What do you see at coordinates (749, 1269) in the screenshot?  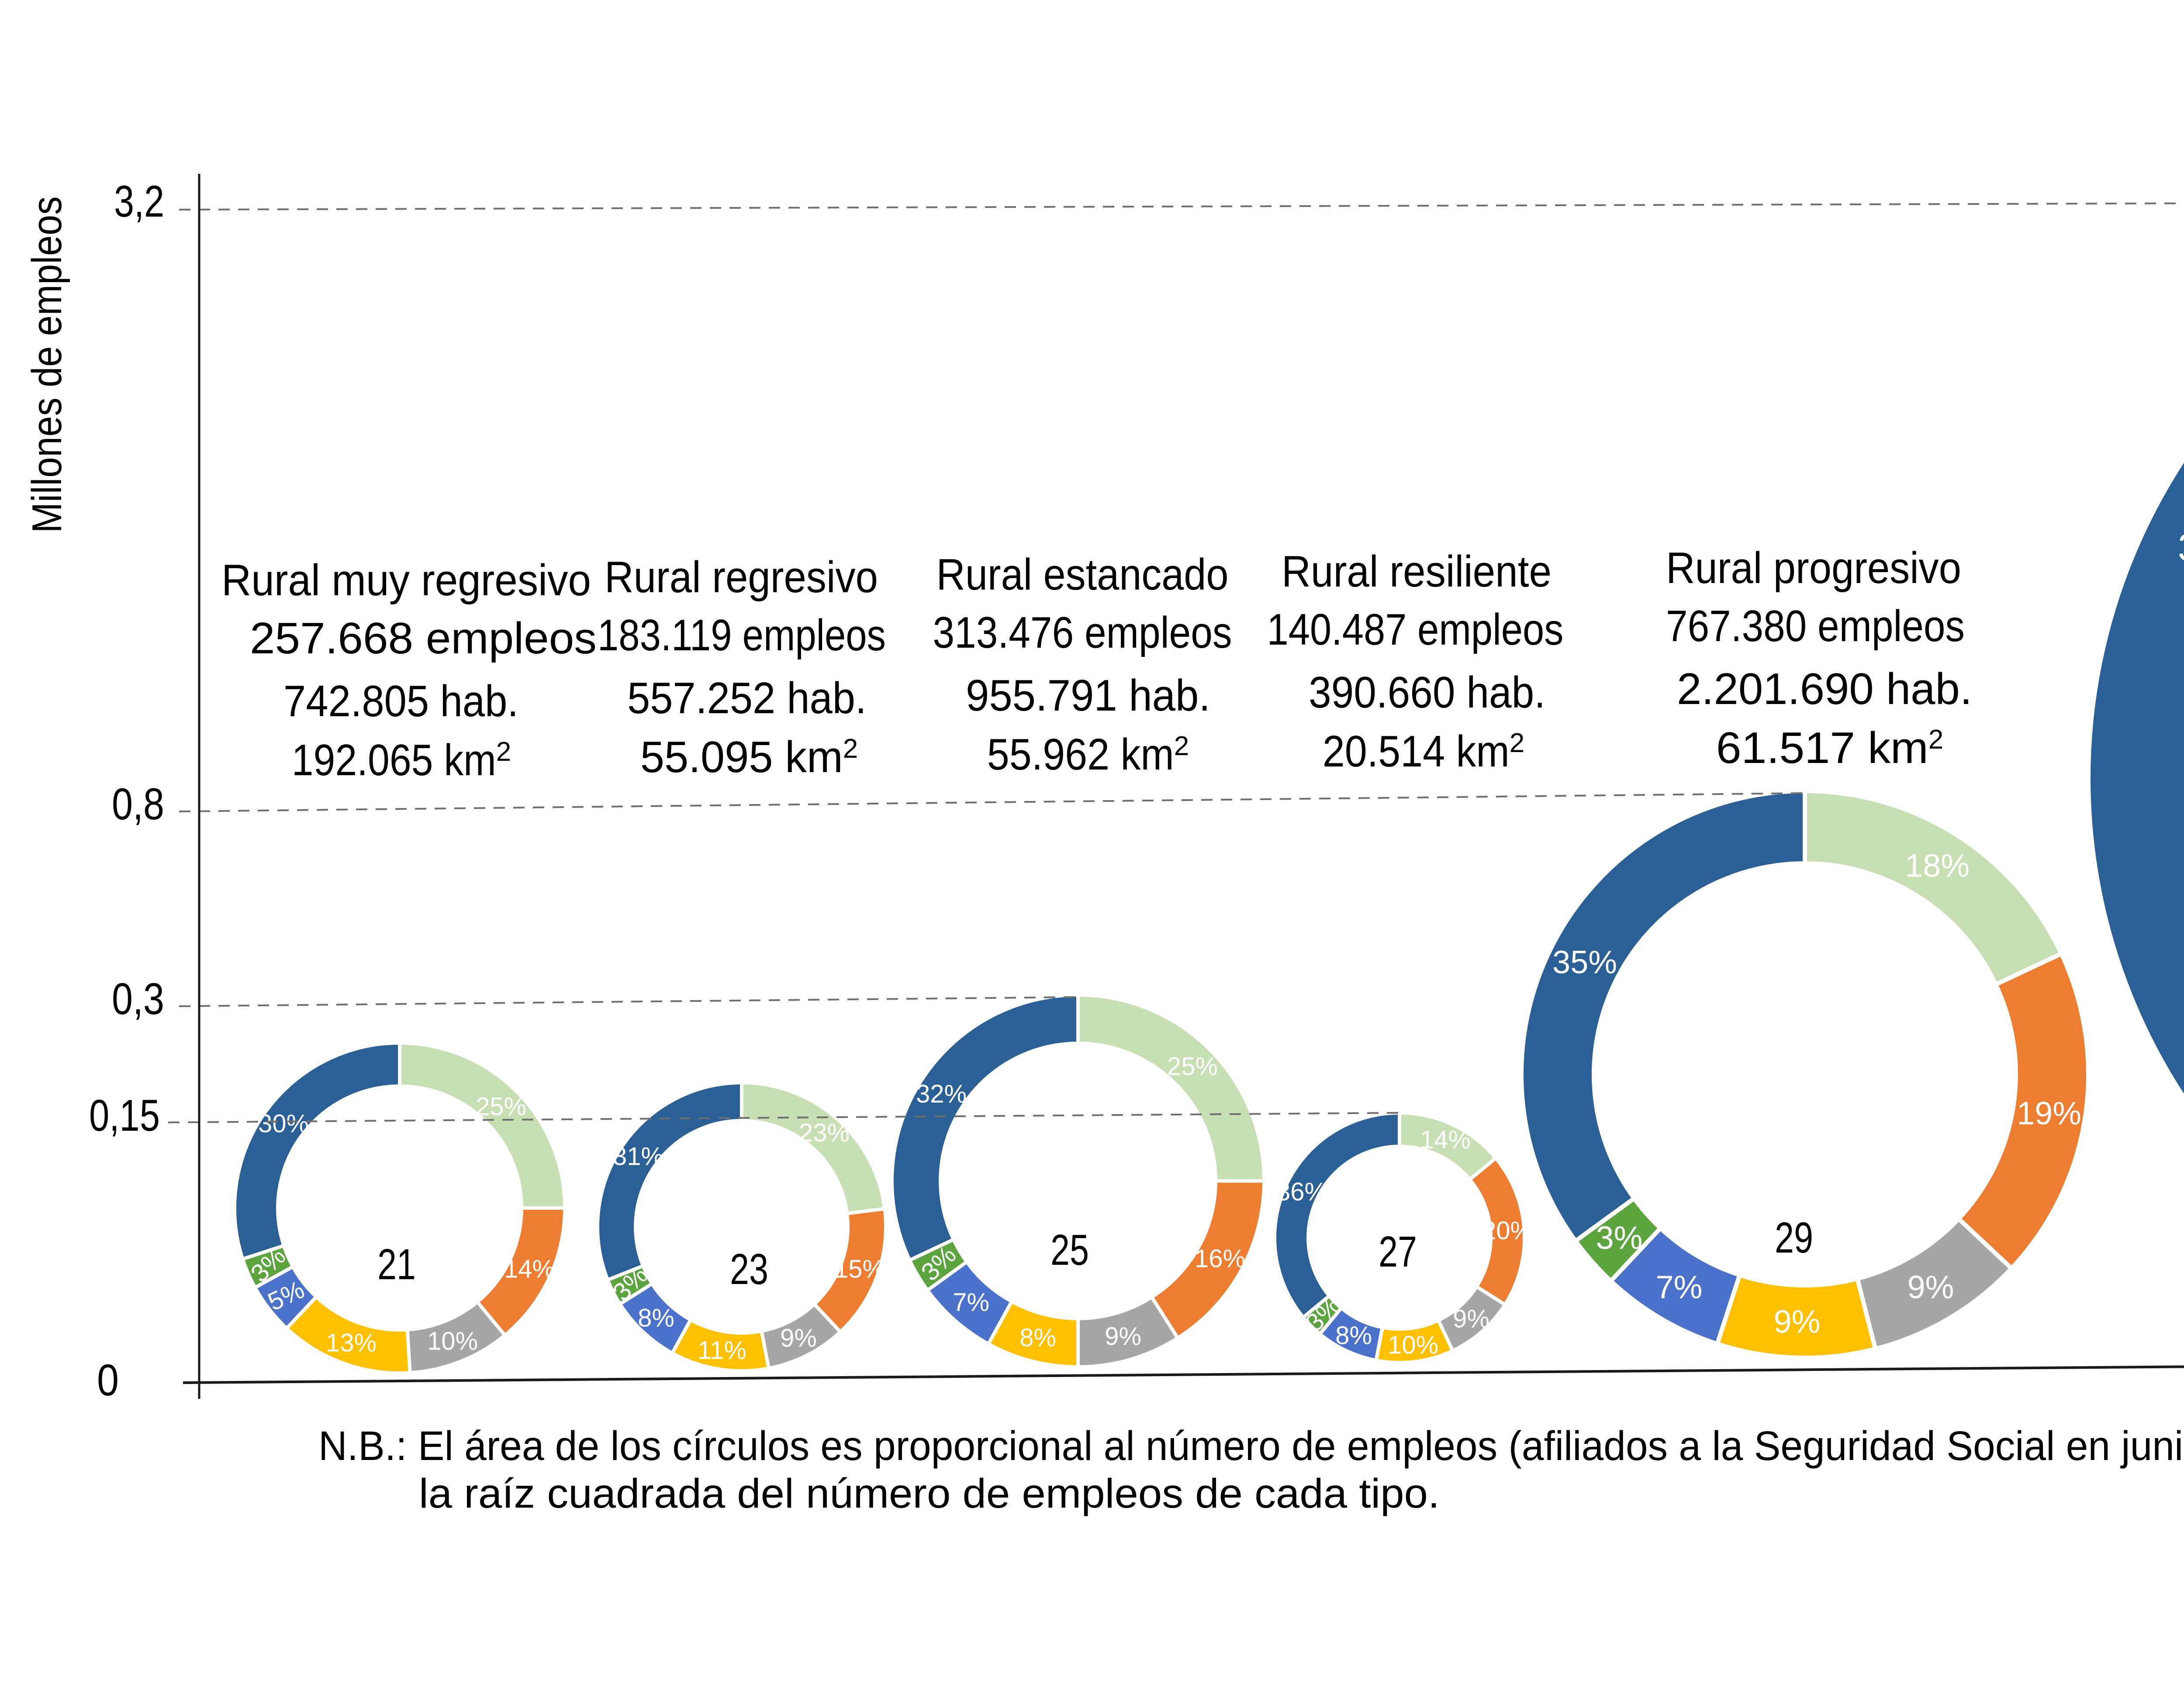 I see `svg-text: 23` at bounding box center [749, 1269].